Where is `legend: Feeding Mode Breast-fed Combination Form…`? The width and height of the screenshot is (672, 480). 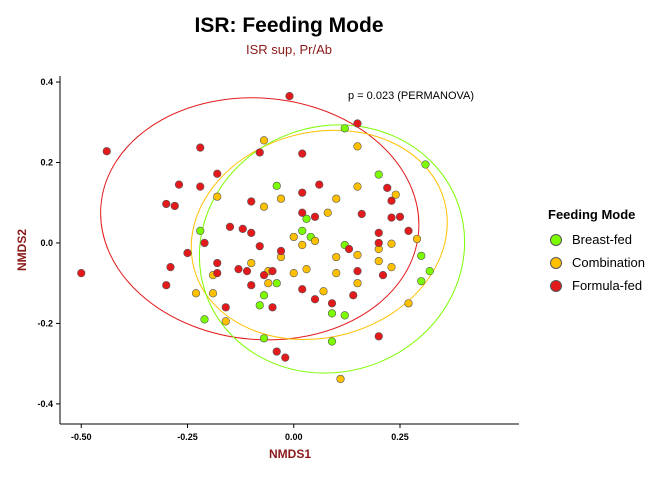
legend: Feeding Mode Breast-fed Combination Form… is located at coordinates (596, 252).